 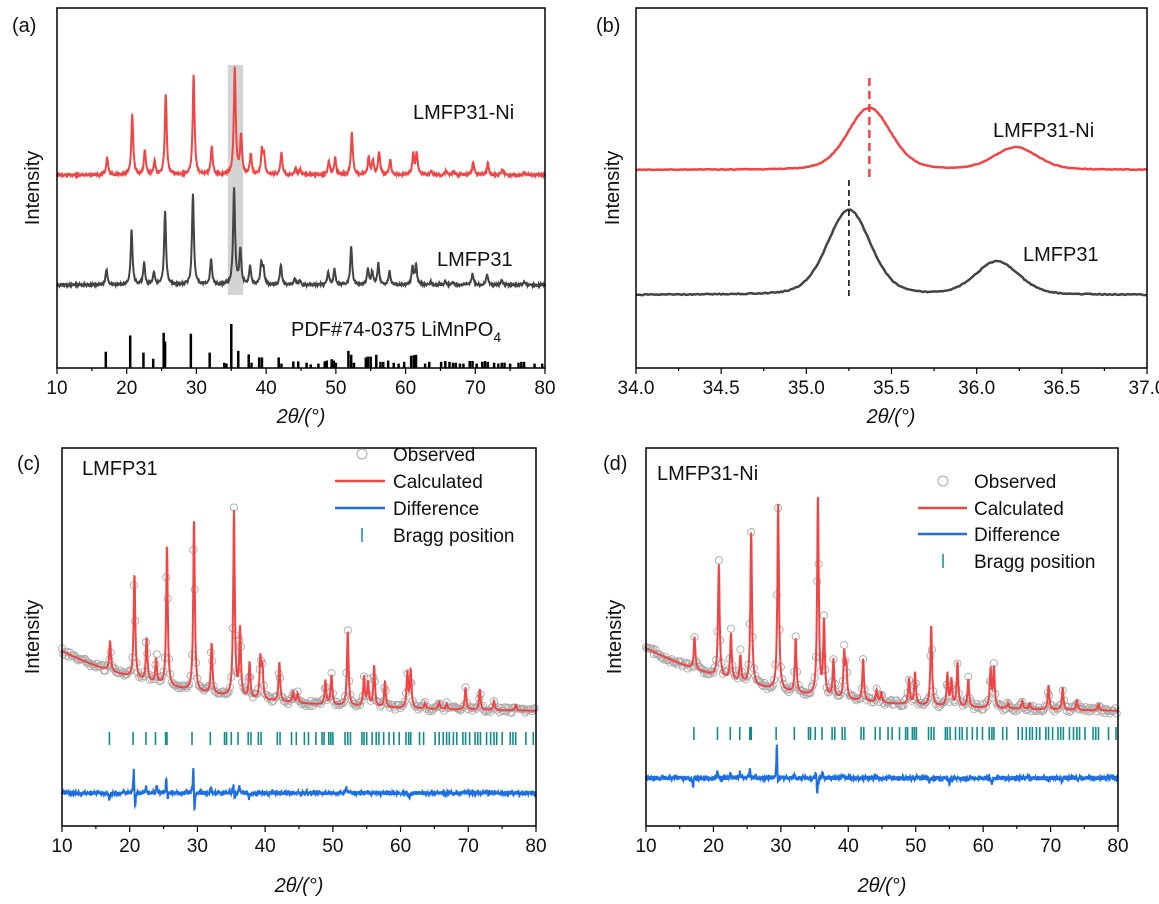 What do you see at coordinates (33, 188) in the screenshot?
I see `y-axis-label-a: Intensity` at bounding box center [33, 188].